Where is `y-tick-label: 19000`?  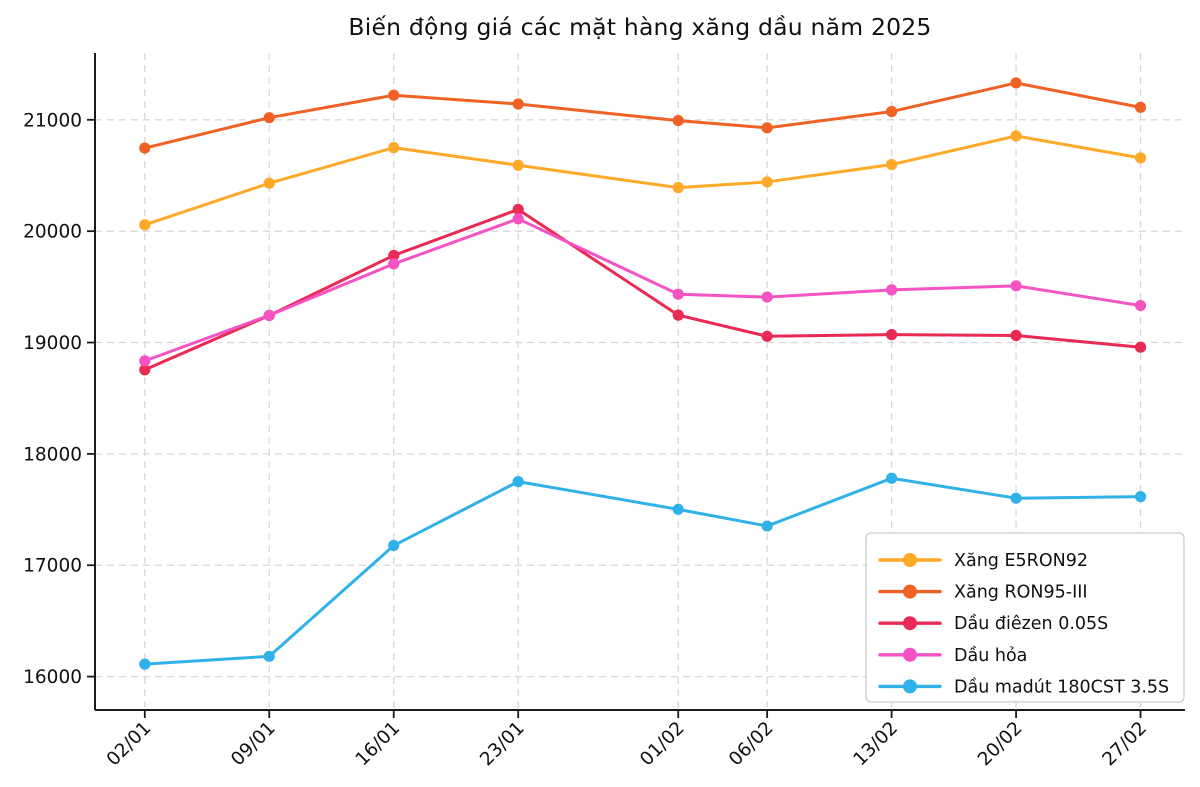 y-tick-label: 19000 is located at coordinates (52, 343).